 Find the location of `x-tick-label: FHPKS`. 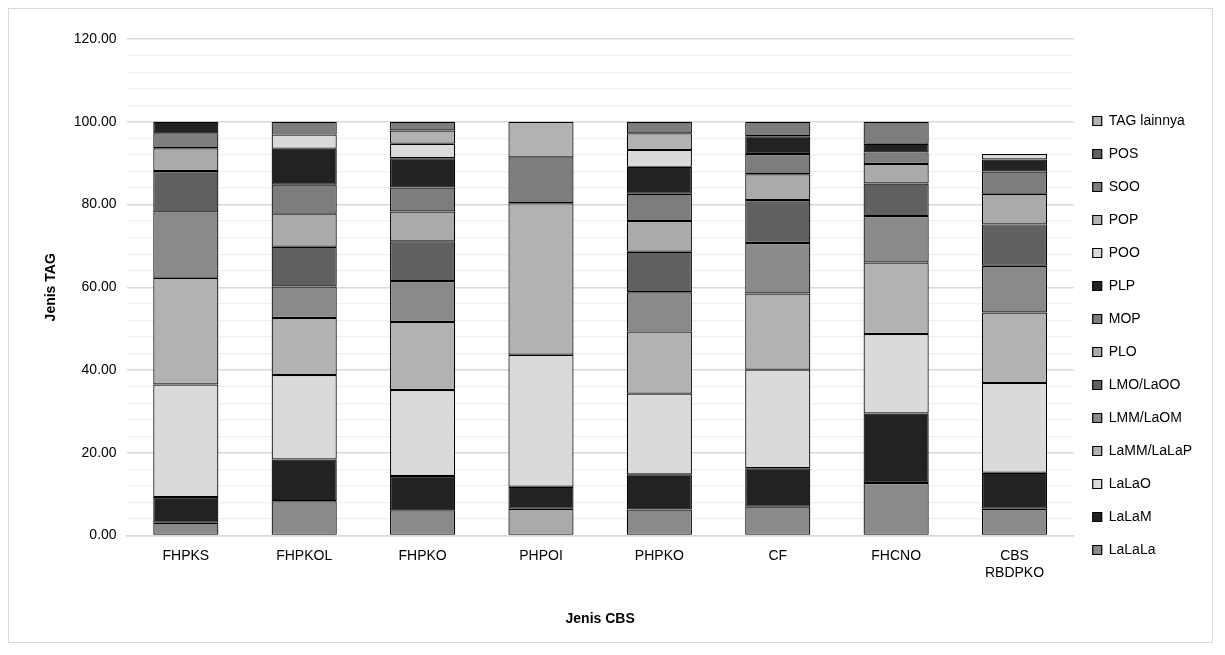

x-tick-label: FHPKS is located at coordinates (186, 554).